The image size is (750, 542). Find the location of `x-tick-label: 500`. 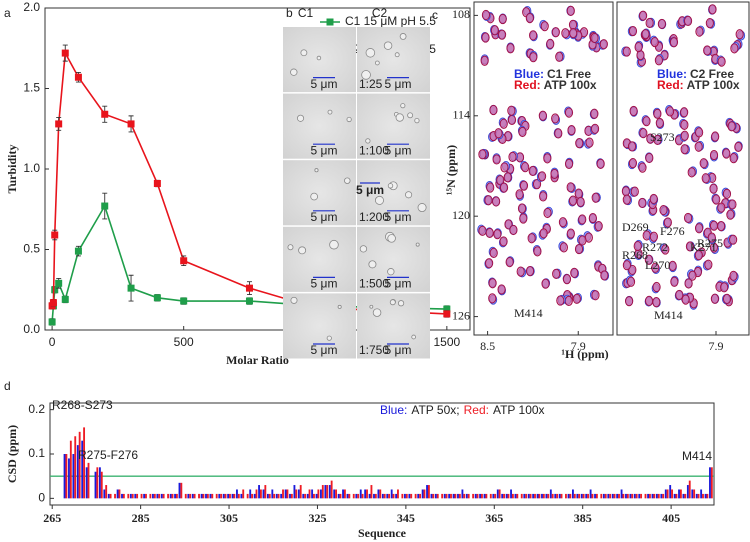

x-tick-label: 500 is located at coordinates (184, 342).